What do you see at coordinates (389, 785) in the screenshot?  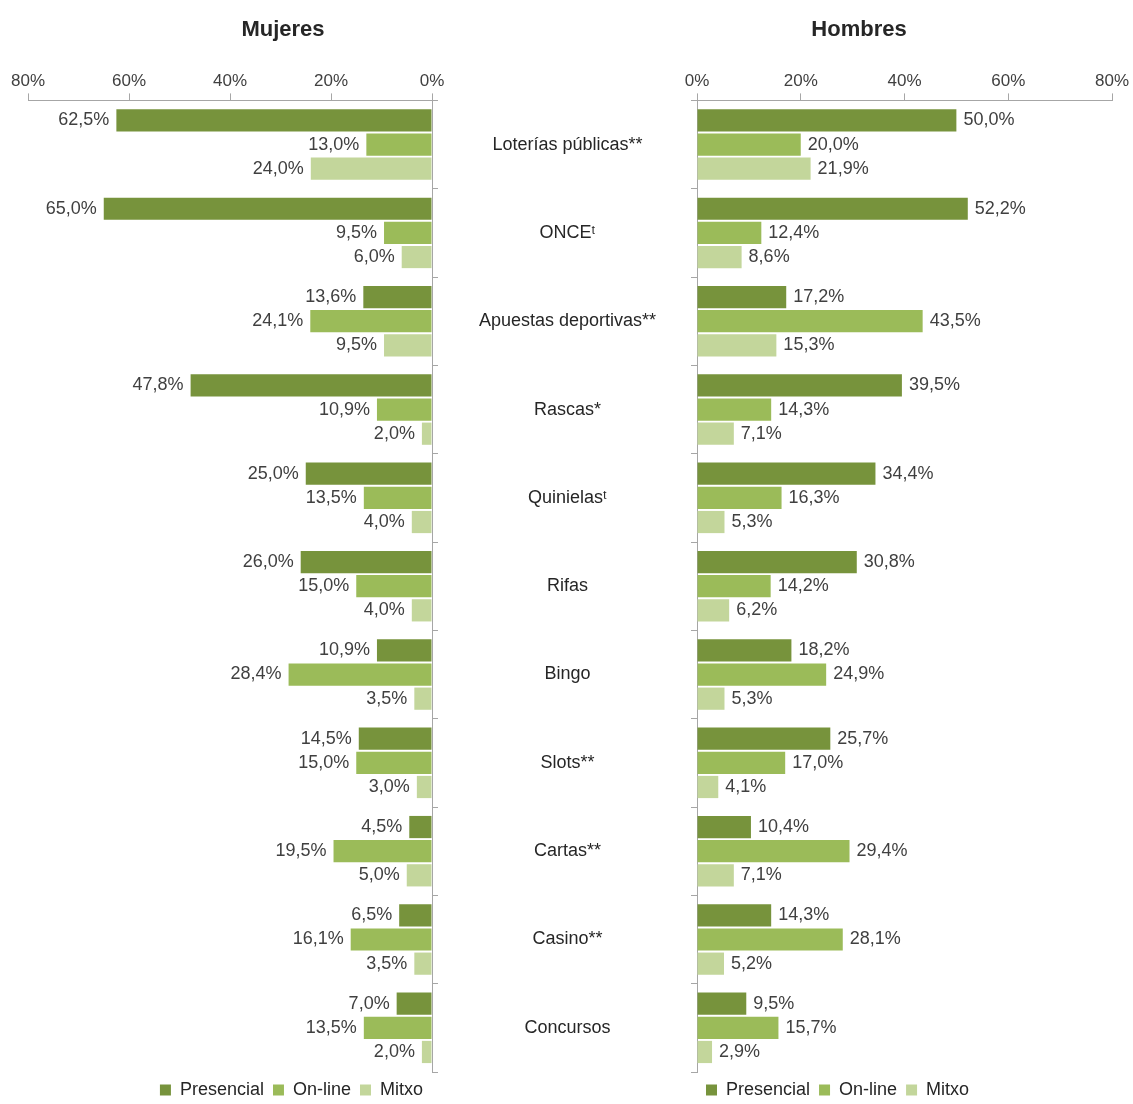 I see `data-label: 3,0%` at bounding box center [389, 785].